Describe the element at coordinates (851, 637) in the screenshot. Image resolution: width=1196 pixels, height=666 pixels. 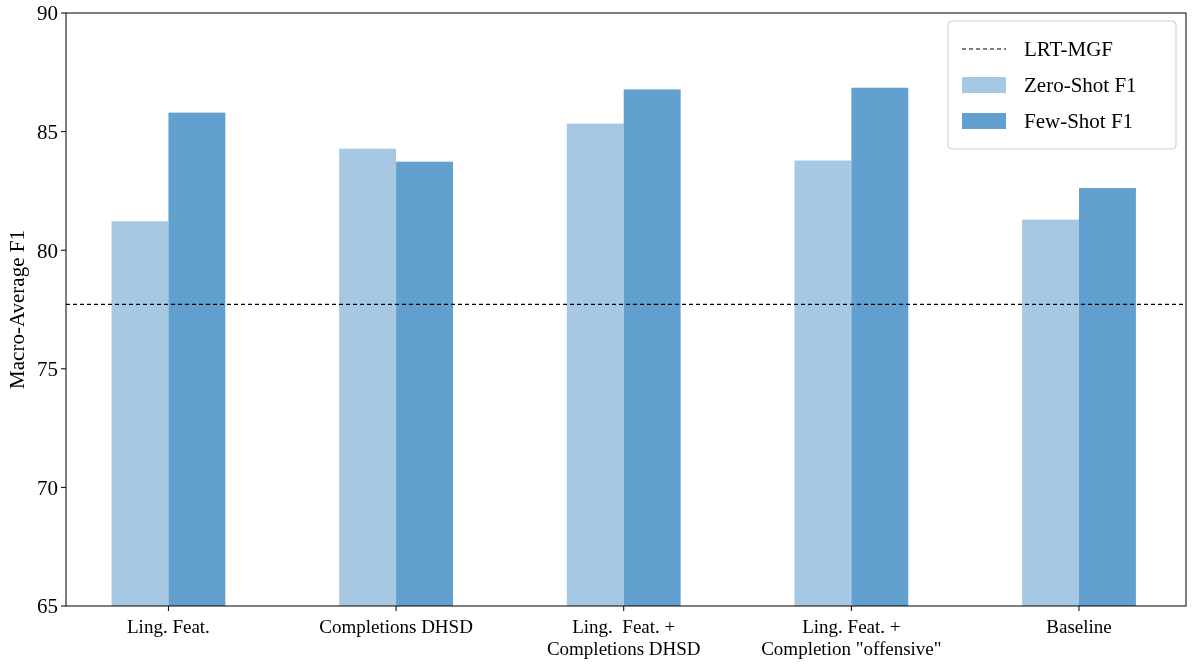
I see `x-tick-label: Ling. Feat. + Completion "offensive"` at that location.